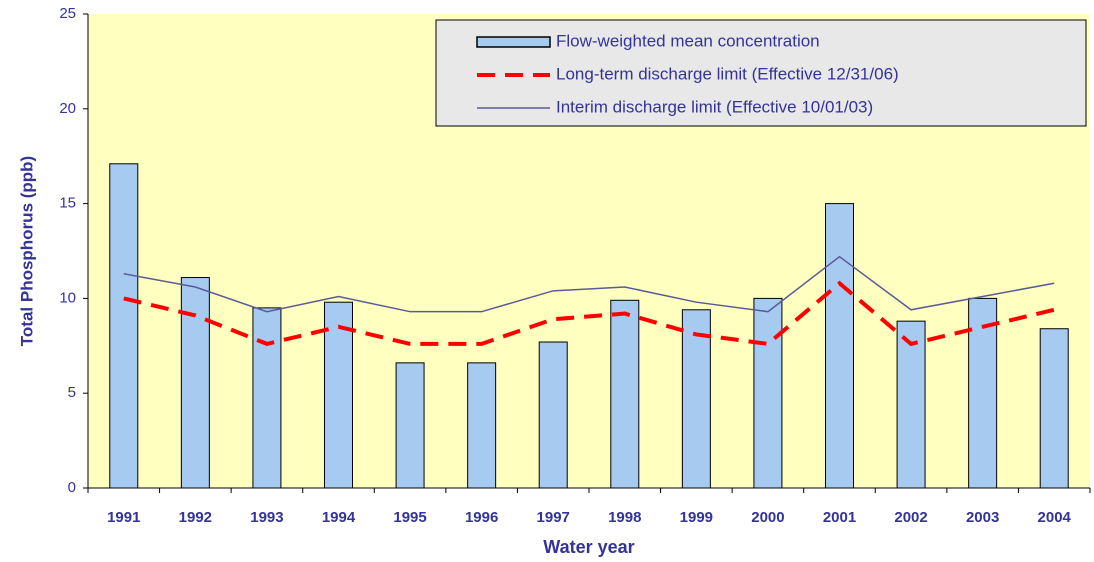  What do you see at coordinates (72, 392) in the screenshot?
I see `y-tick-label: 5` at bounding box center [72, 392].